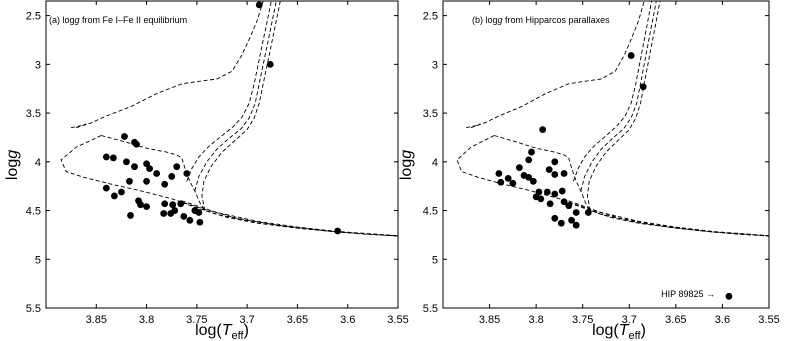 The image size is (785, 341). Describe the element at coordinates (541, 20) in the screenshot. I see `panel-label: (b) logg from Hipparcos parallaxes` at that location.